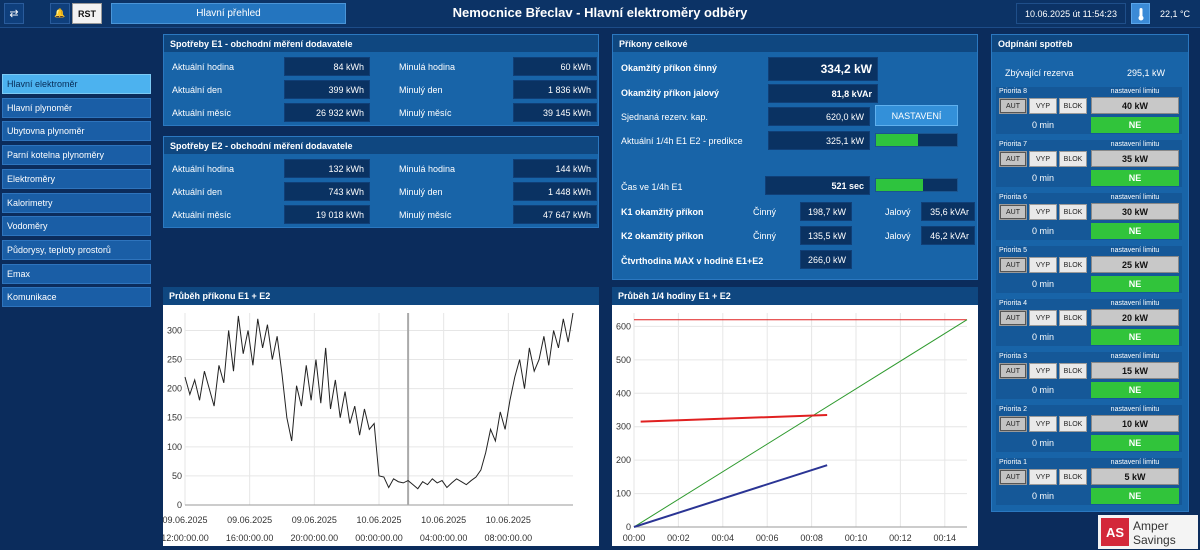 This screenshot has width=1200, height=550. I want to click on total-power-title: Příkony celkové, so click(795, 43).